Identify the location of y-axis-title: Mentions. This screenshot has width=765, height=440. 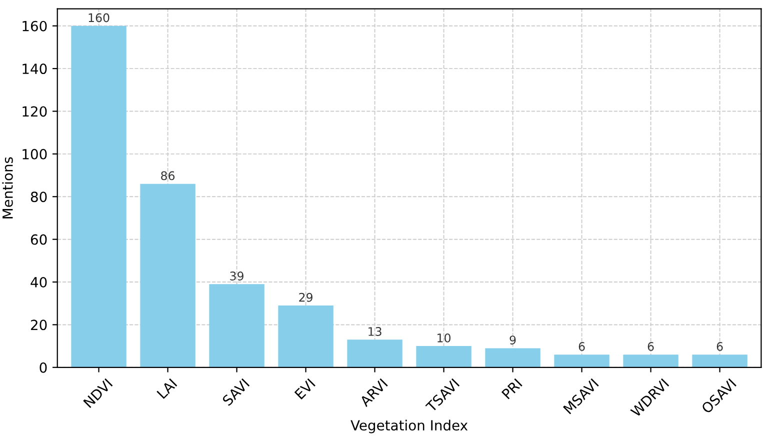
(7, 187).